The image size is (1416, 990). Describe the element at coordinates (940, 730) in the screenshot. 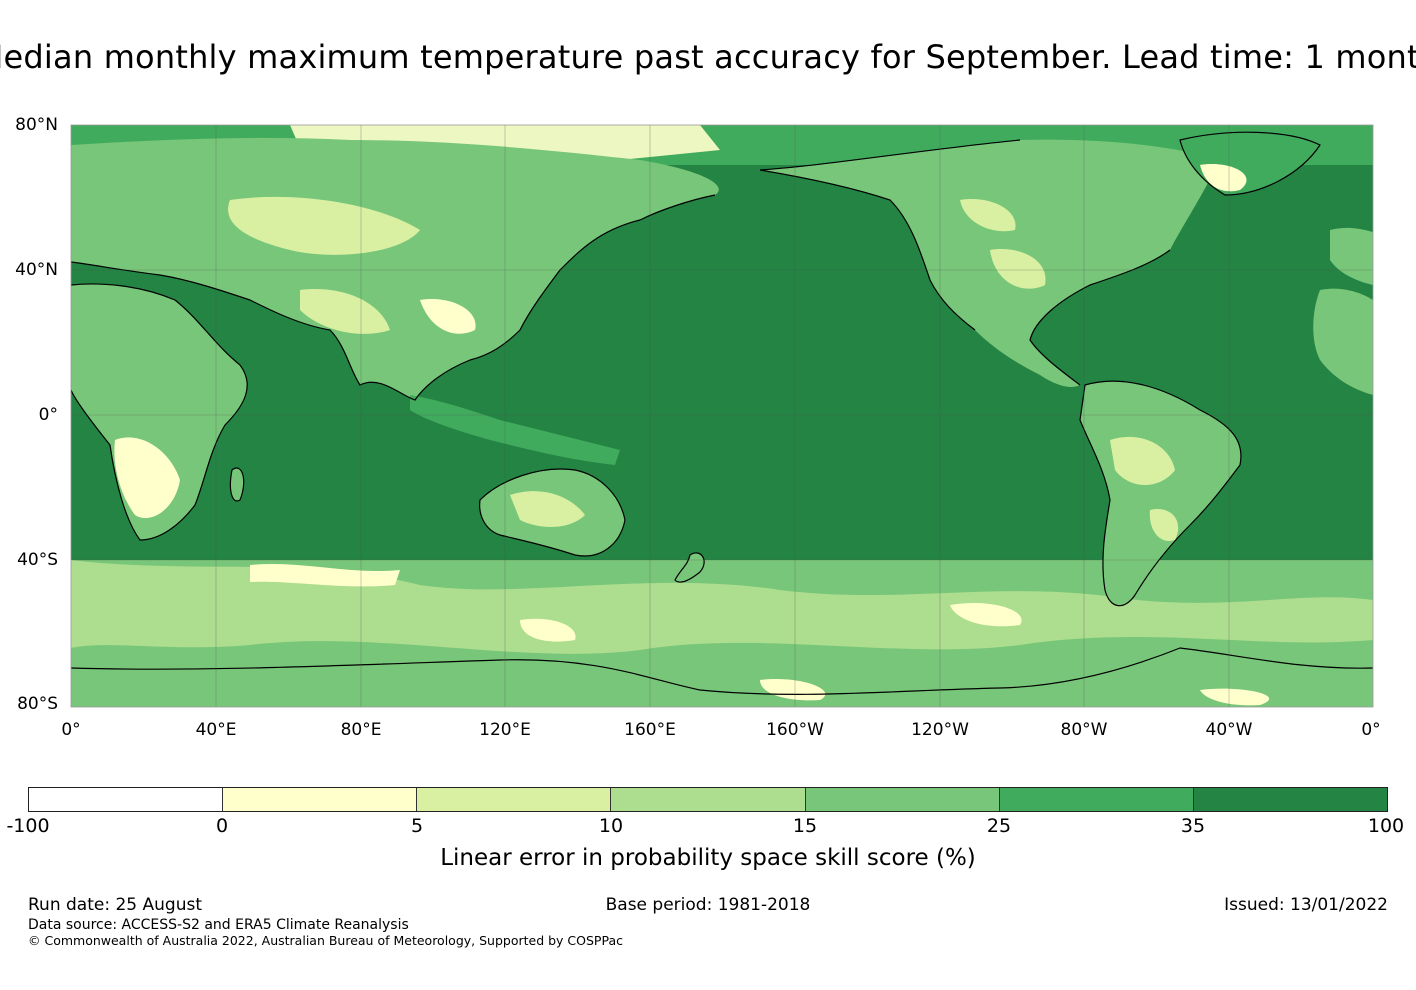

I see `lon-label-120w: 120°W` at that location.